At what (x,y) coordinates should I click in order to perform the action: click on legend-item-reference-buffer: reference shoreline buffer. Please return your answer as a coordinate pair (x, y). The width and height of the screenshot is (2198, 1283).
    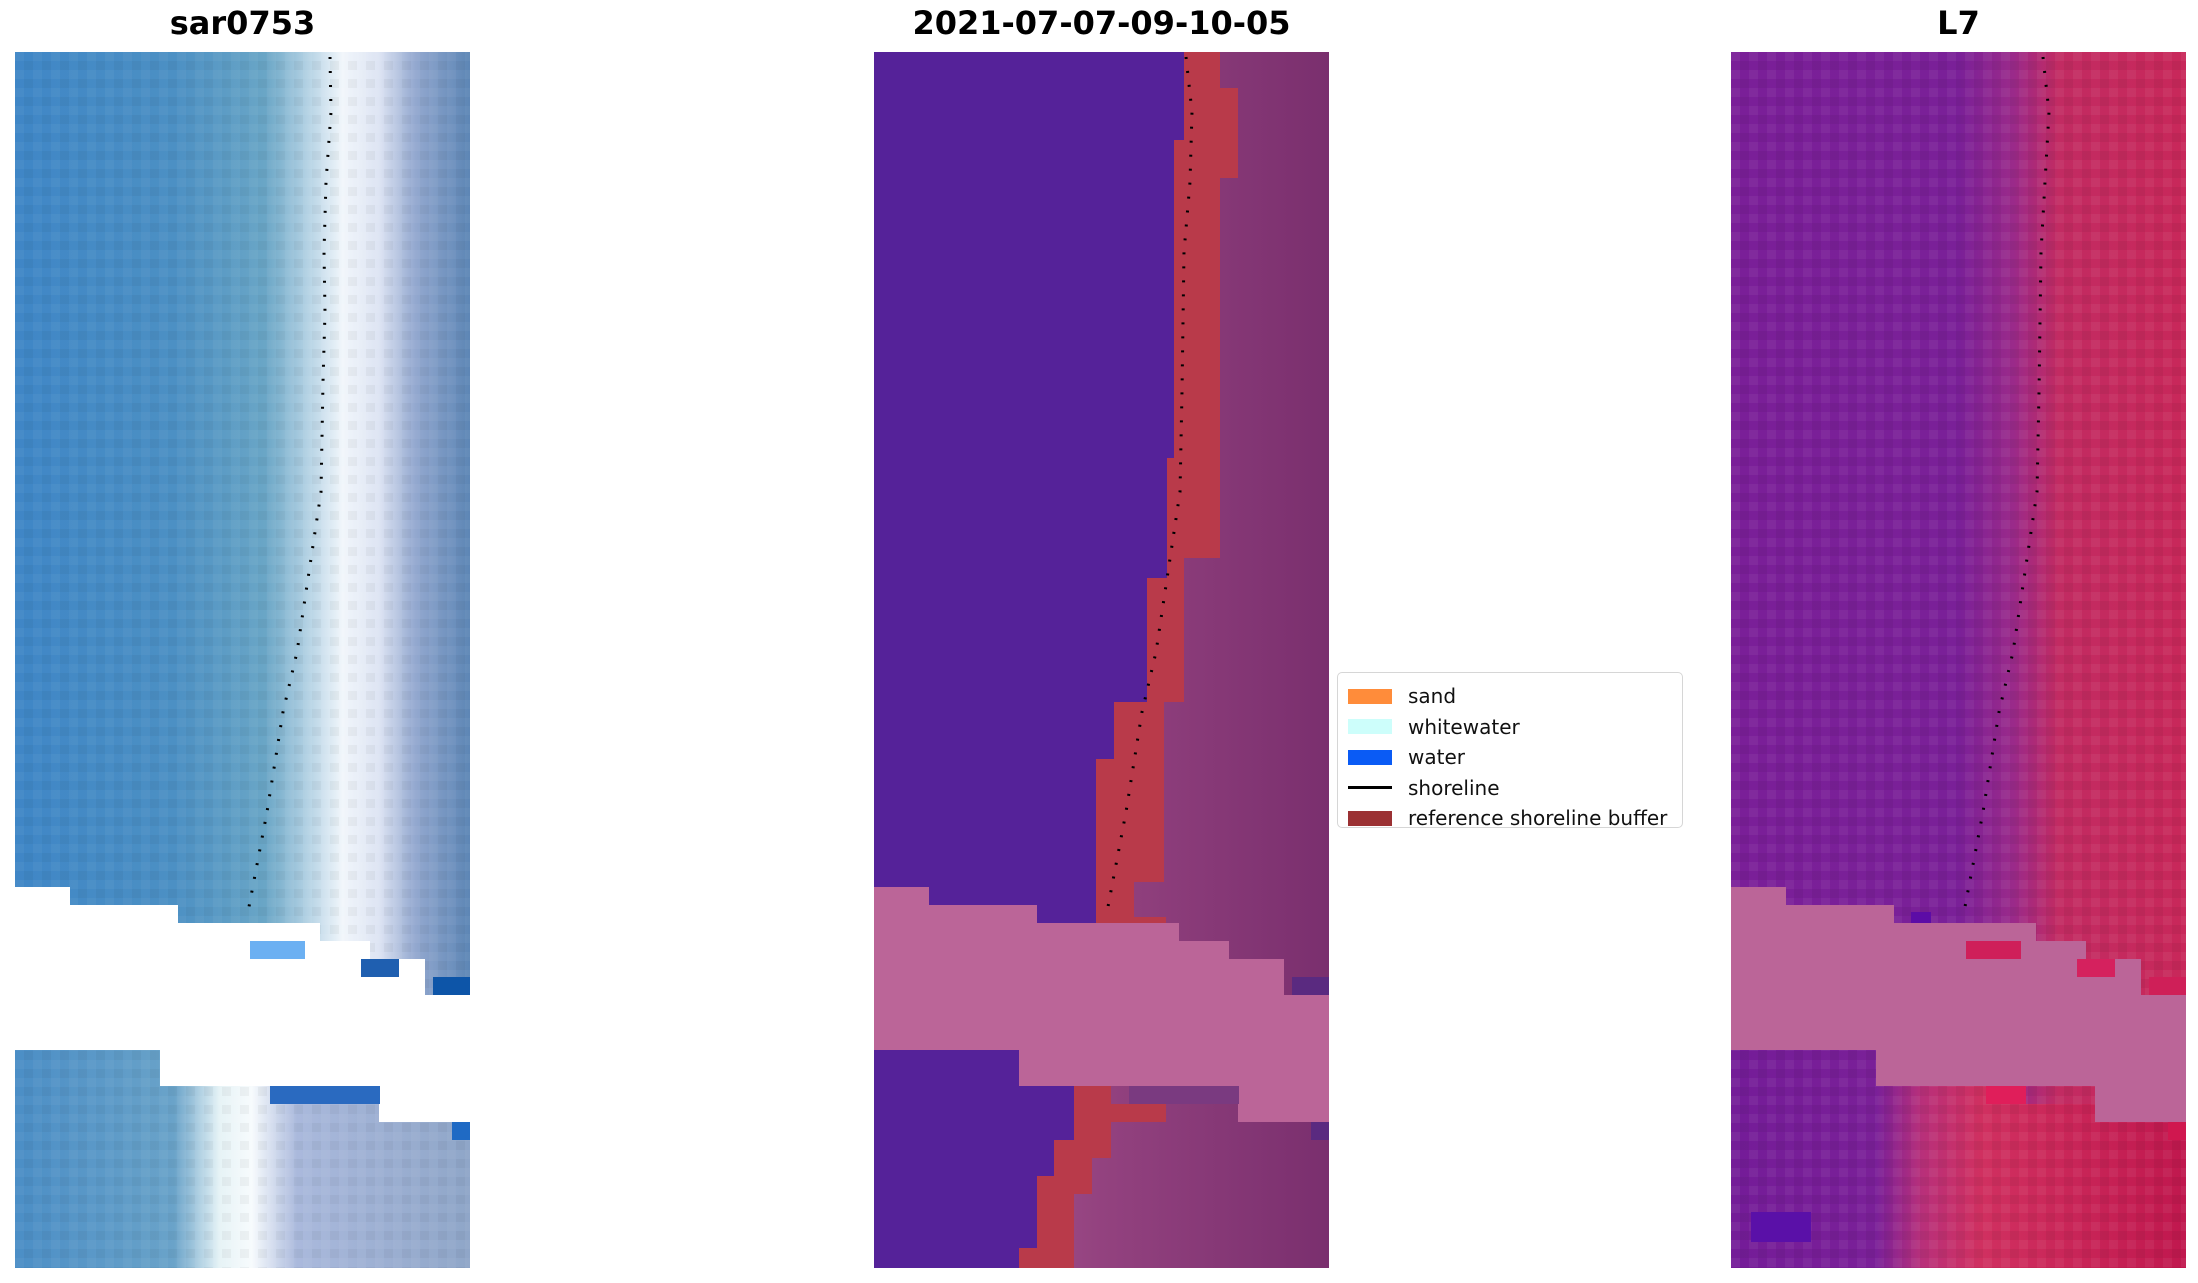
    Looking at the image, I should click on (1510, 818).